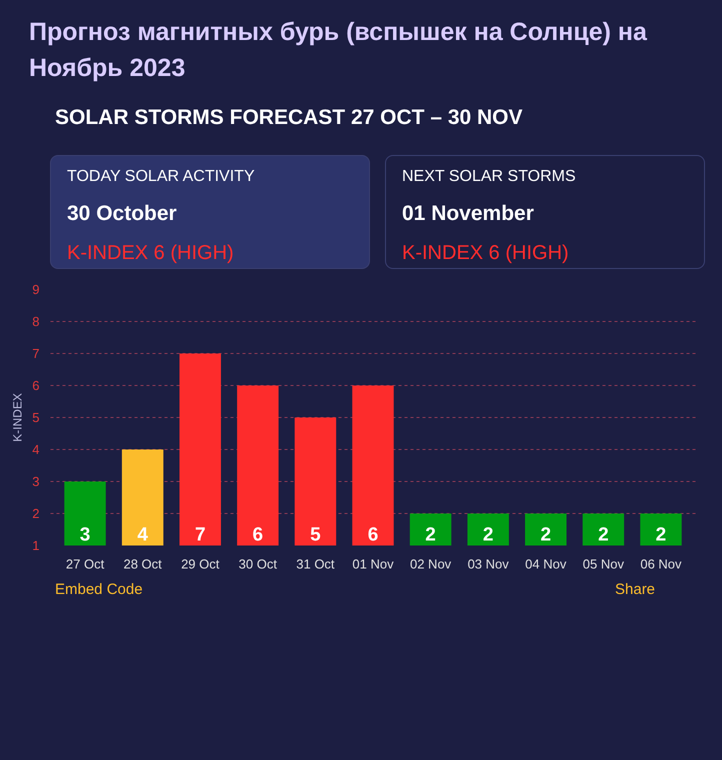 The image size is (722, 760). What do you see at coordinates (289, 118) in the screenshot?
I see `chart-subtitle: SOLAR STORMS FORECAST 27 OCT – 30 NOV` at bounding box center [289, 118].